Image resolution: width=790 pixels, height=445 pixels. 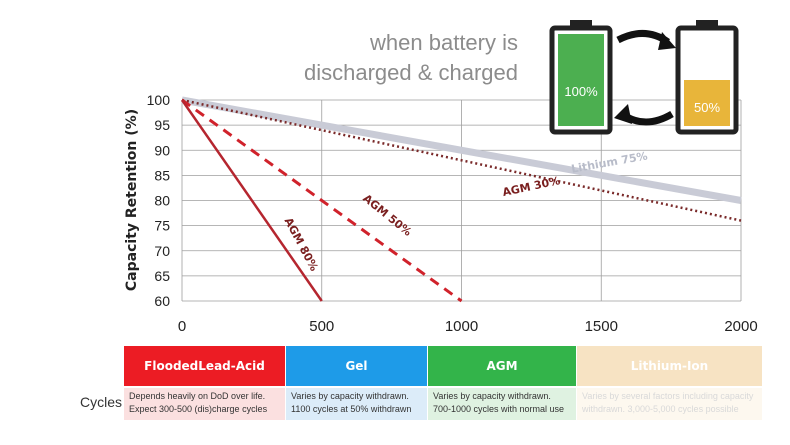 I want to click on x-tick-label: 1000, so click(x=461, y=326).